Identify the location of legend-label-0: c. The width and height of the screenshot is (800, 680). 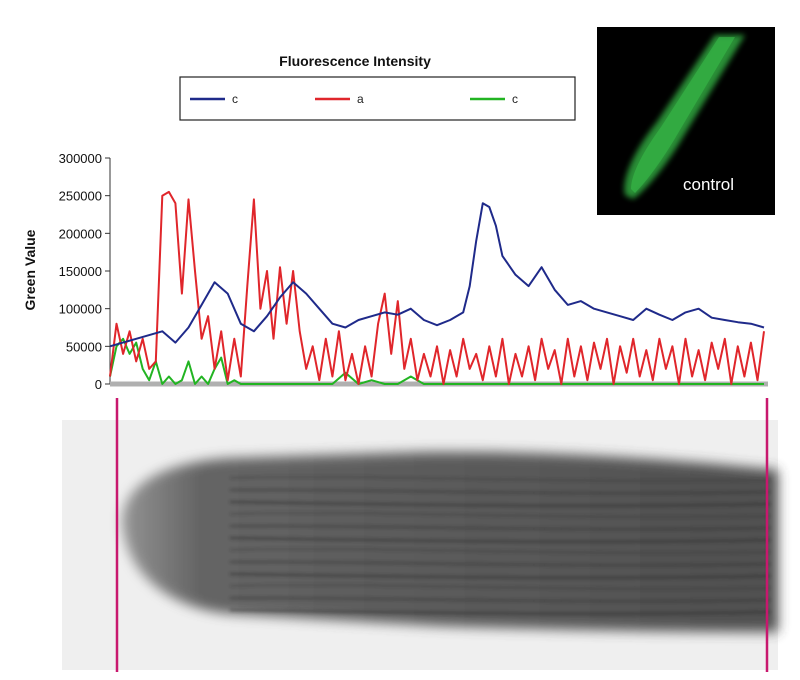
(235, 99).